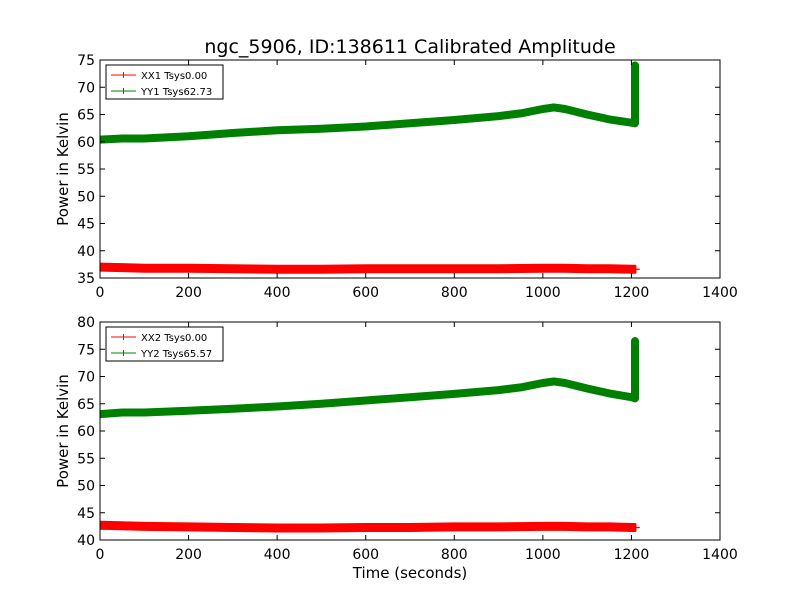  I want to click on chart-title: ngc_5906, ID:138611 Calibrated Amplitude, so click(409, 47).